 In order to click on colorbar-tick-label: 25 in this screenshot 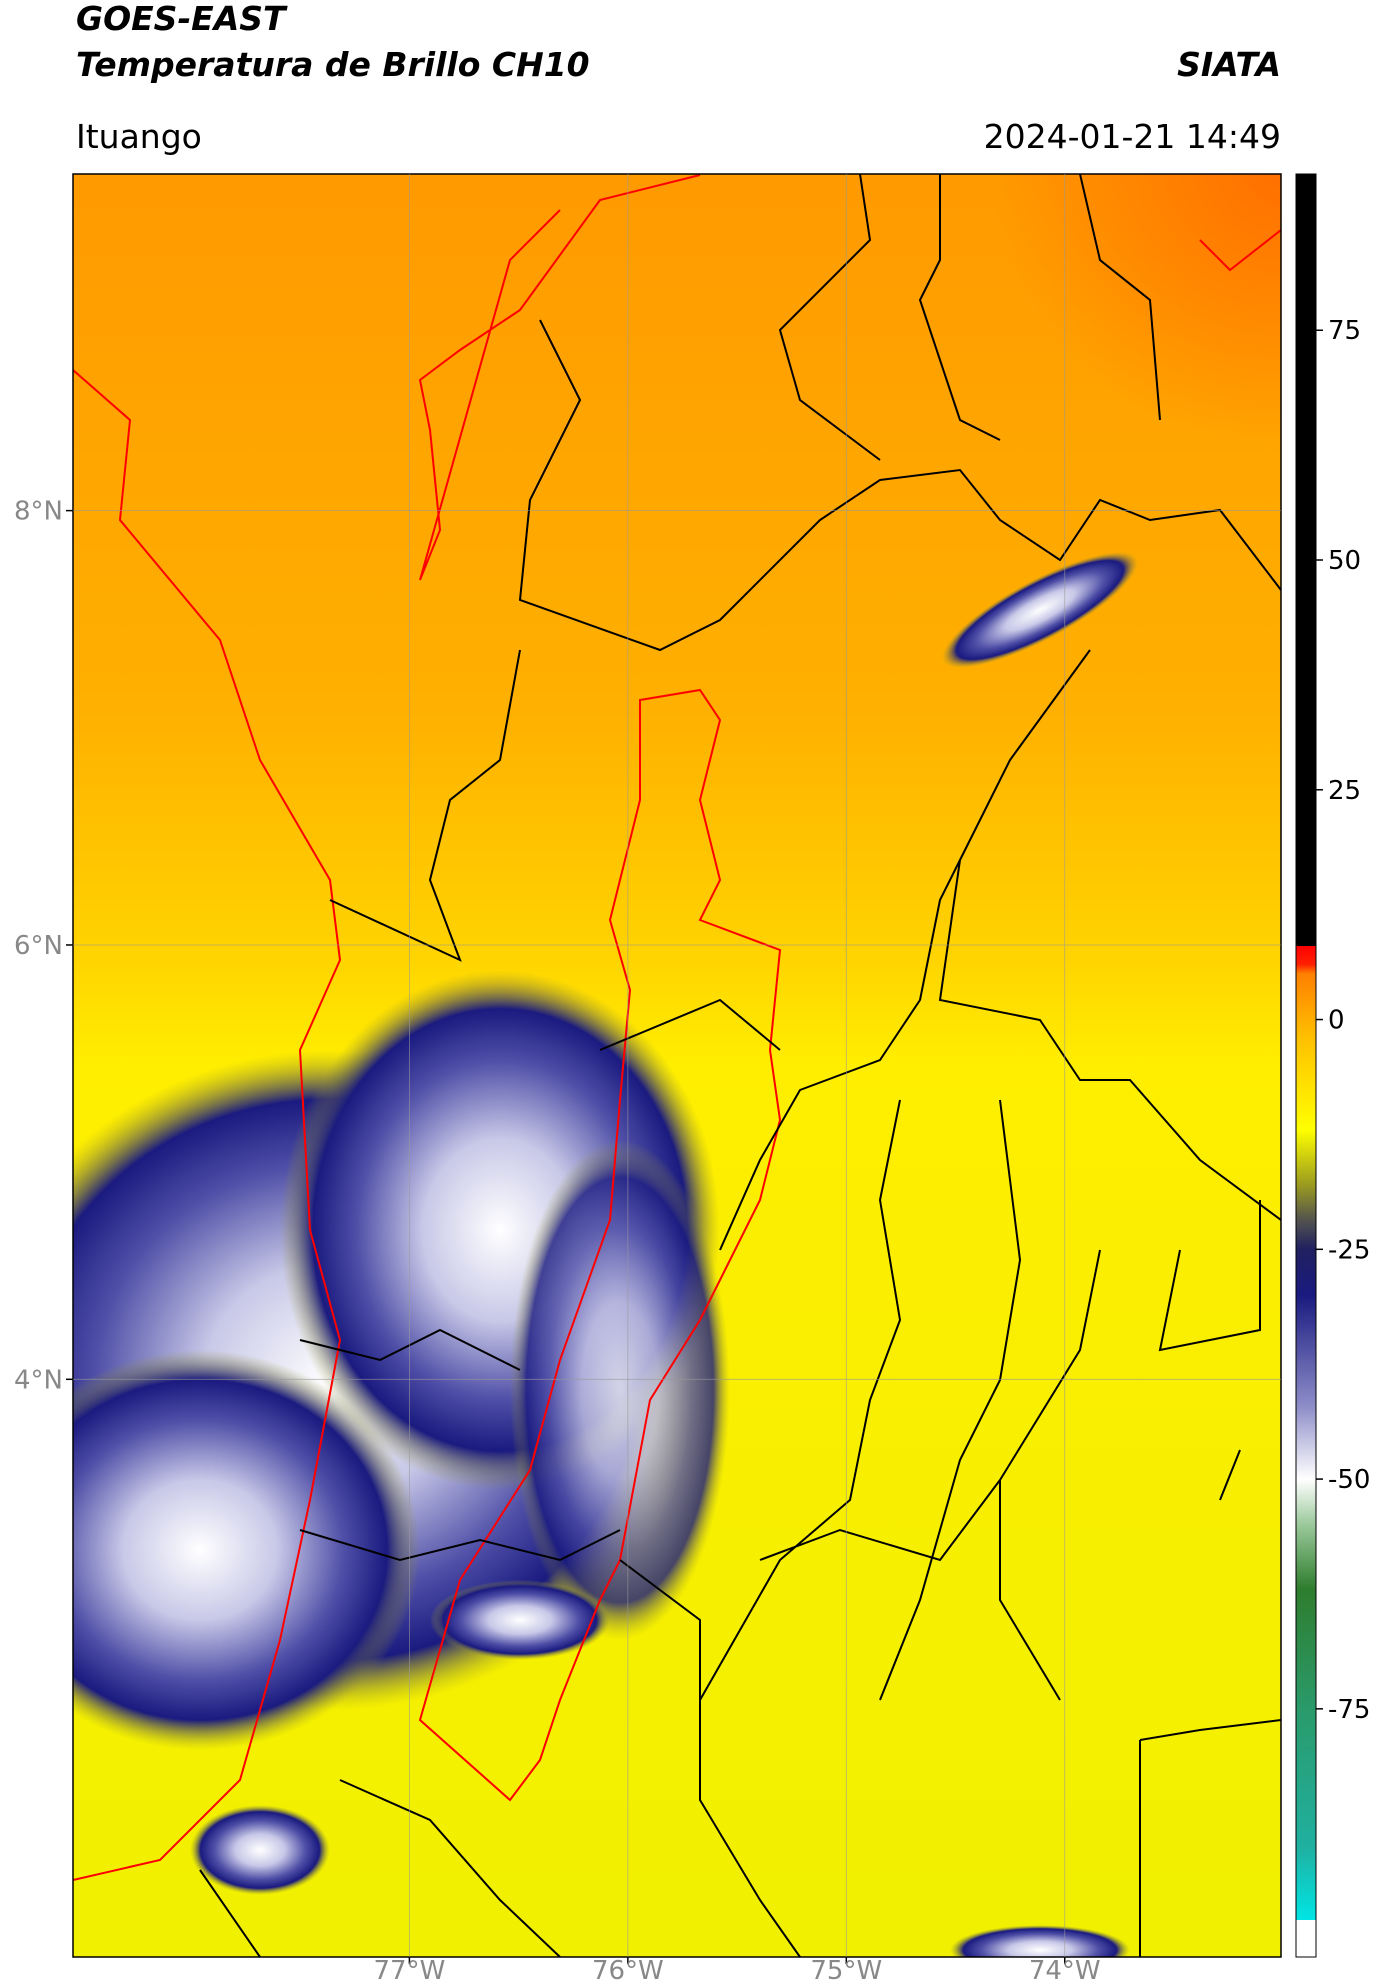, I will do `click(1344, 791)`.